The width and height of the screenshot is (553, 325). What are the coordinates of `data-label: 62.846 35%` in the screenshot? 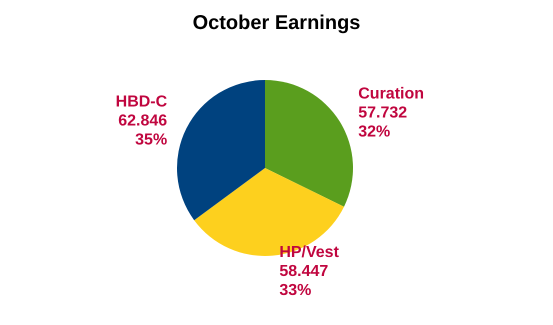 It's located at (143, 130).